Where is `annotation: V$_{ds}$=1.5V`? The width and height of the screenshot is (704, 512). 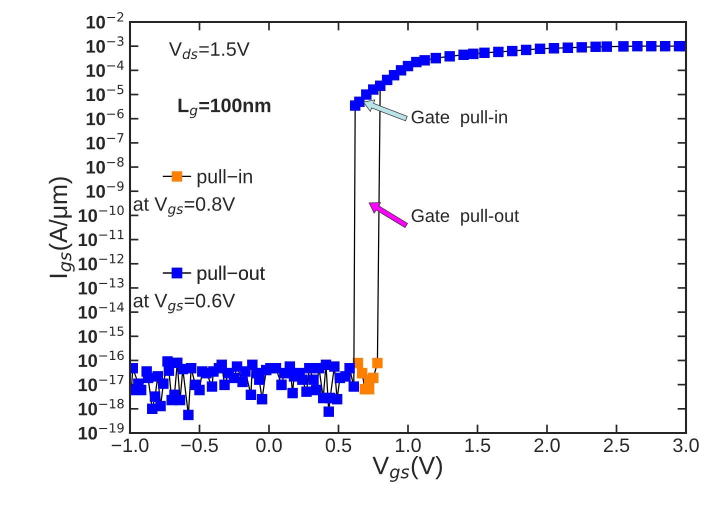
annotation: V$_{ds}$=1.5V is located at coordinates (209, 51).